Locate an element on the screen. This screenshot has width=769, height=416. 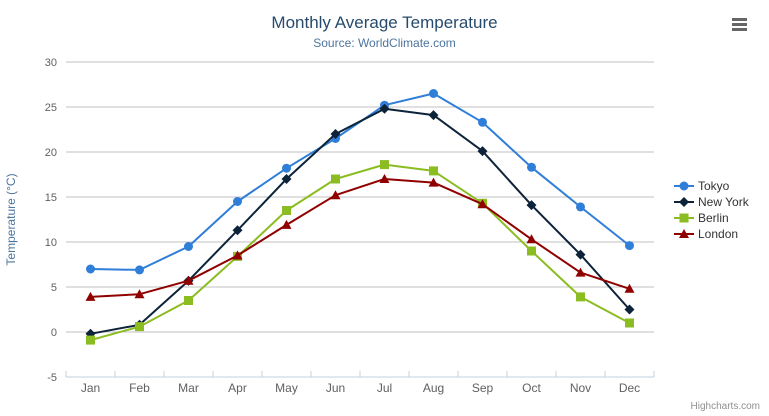
legend-item-london: London is located at coordinates (711, 234).